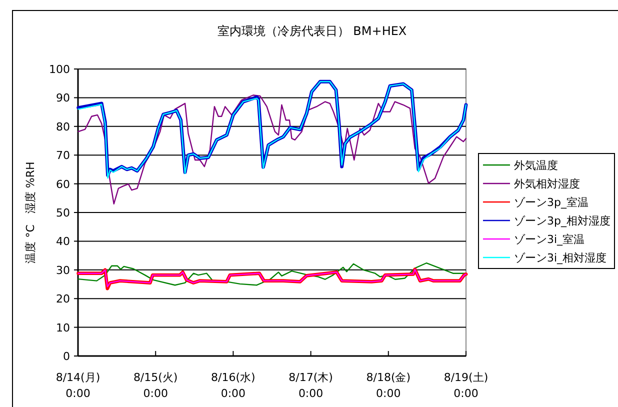 This screenshot has height=407, width=618. Describe the element at coordinates (63, 299) in the screenshot. I see `y-tick-label: 20` at that location.